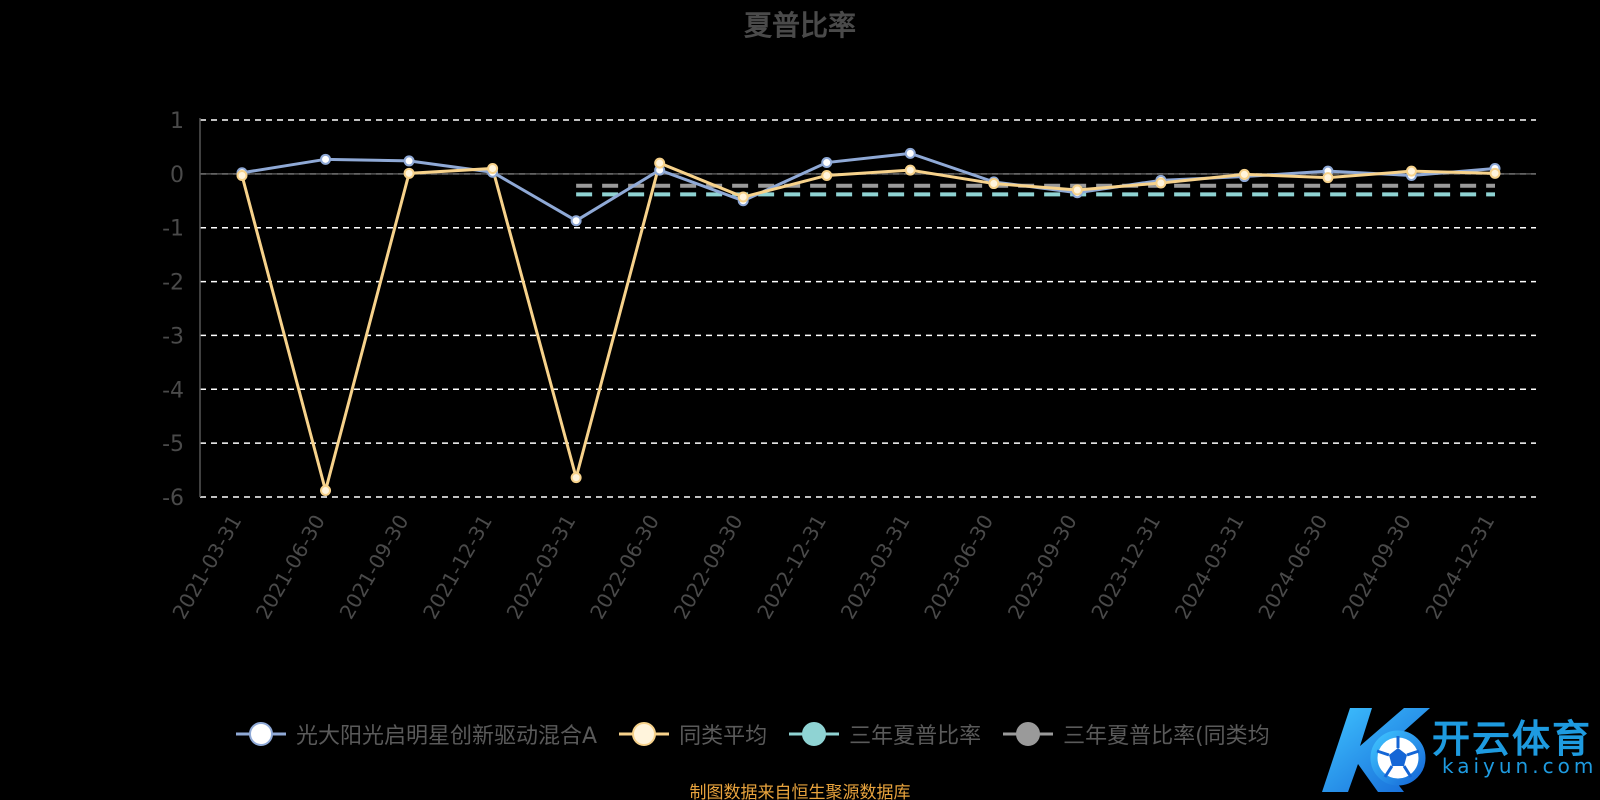 The image size is (1600, 800). What do you see at coordinates (173, 229) in the screenshot?
I see `y-tick-label: -1` at bounding box center [173, 229].